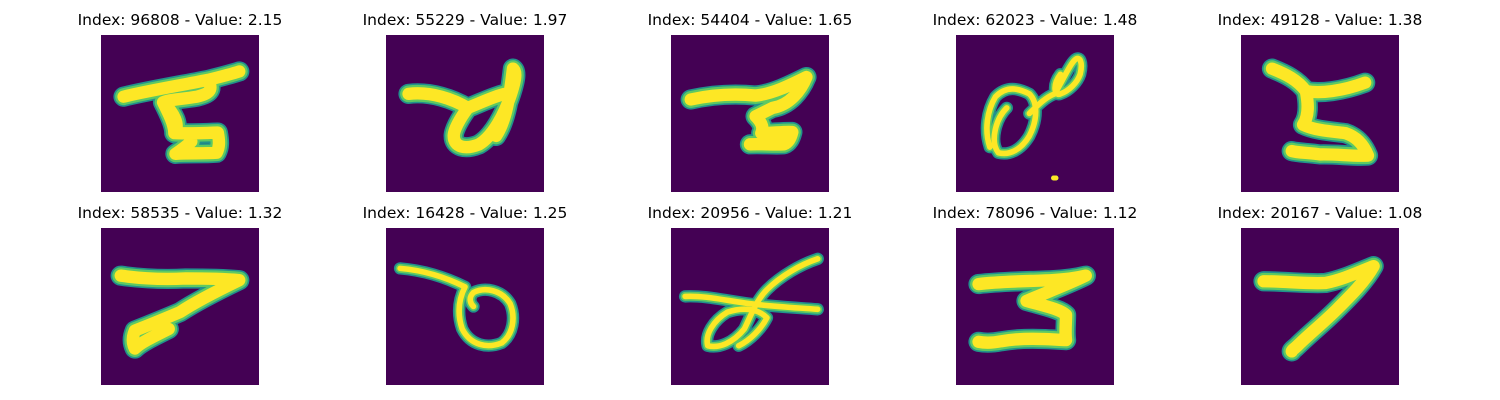 Image resolution: width=1500 pixels, height=400 pixels. Describe the element at coordinates (1320, 20) in the screenshot. I see `panel-title: Index: 49128 - Value: 1.38` at that location.